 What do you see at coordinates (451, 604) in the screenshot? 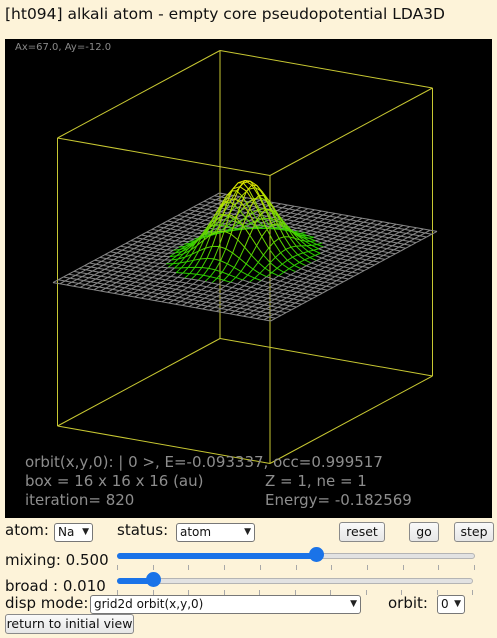
I see `orbit-select: 0 ▼` at bounding box center [451, 604].